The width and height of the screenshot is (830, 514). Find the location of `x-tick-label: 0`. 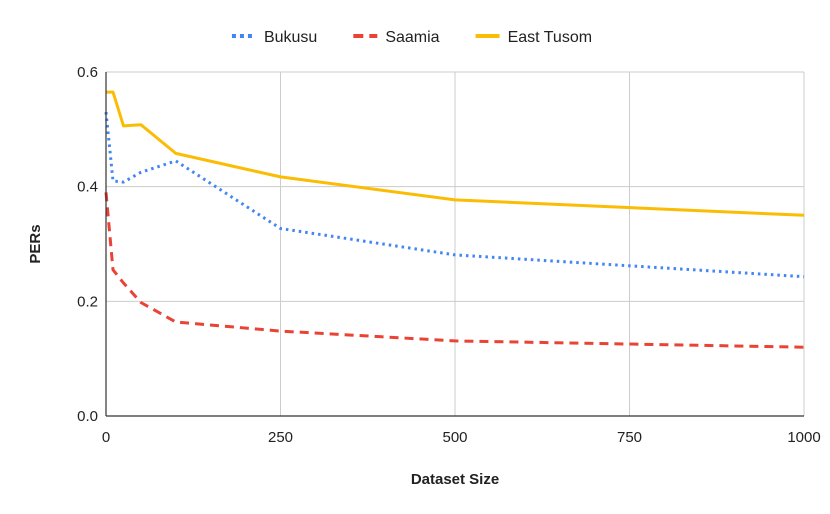

x-tick-label: 0 is located at coordinates (106, 437).